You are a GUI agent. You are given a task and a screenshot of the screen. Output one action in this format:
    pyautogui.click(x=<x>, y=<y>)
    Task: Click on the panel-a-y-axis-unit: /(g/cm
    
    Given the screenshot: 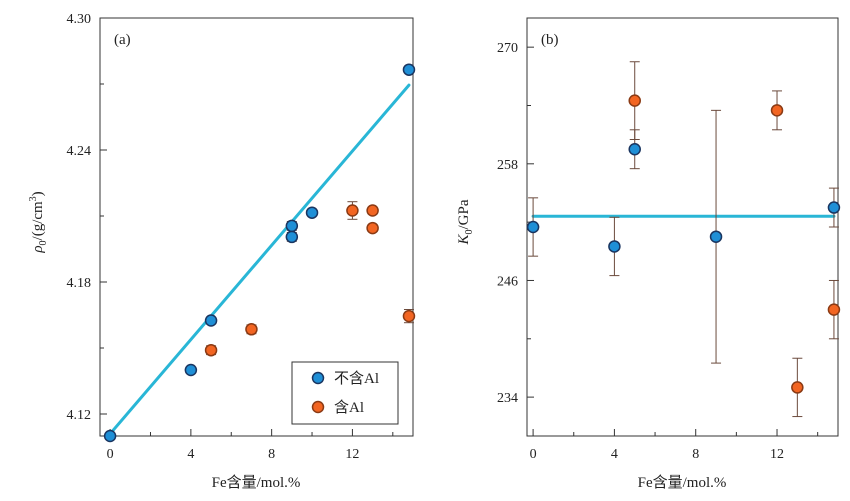 What is the action you would take?
    pyautogui.click(x=38, y=220)
    